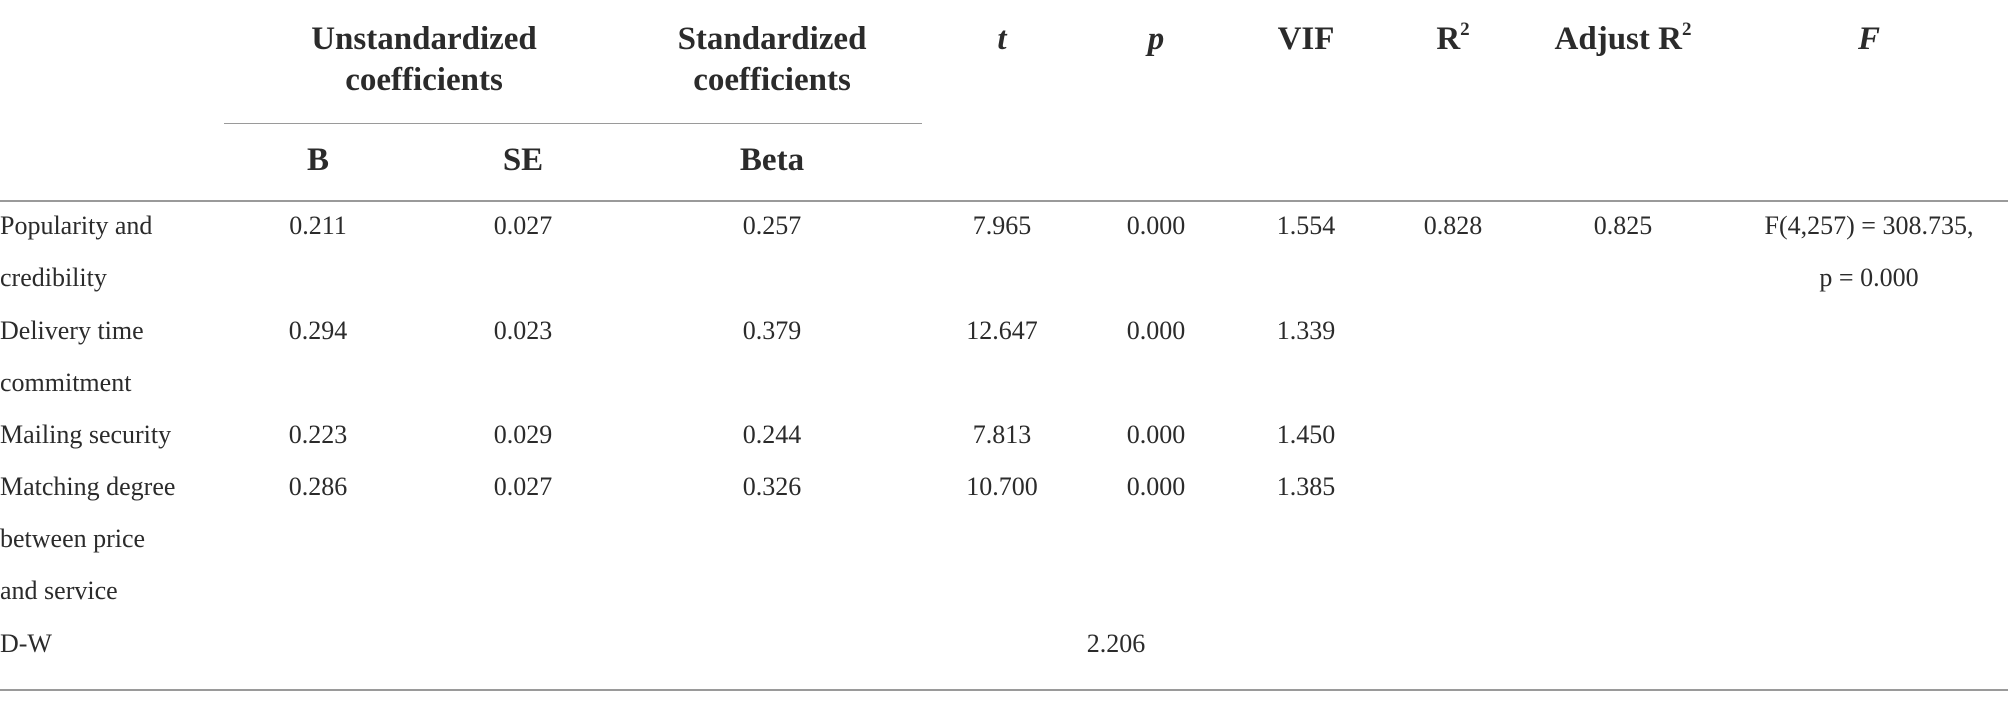 The image size is (2008, 705). I want to click on header-standardized-line1: Standardized, so click(772, 39).